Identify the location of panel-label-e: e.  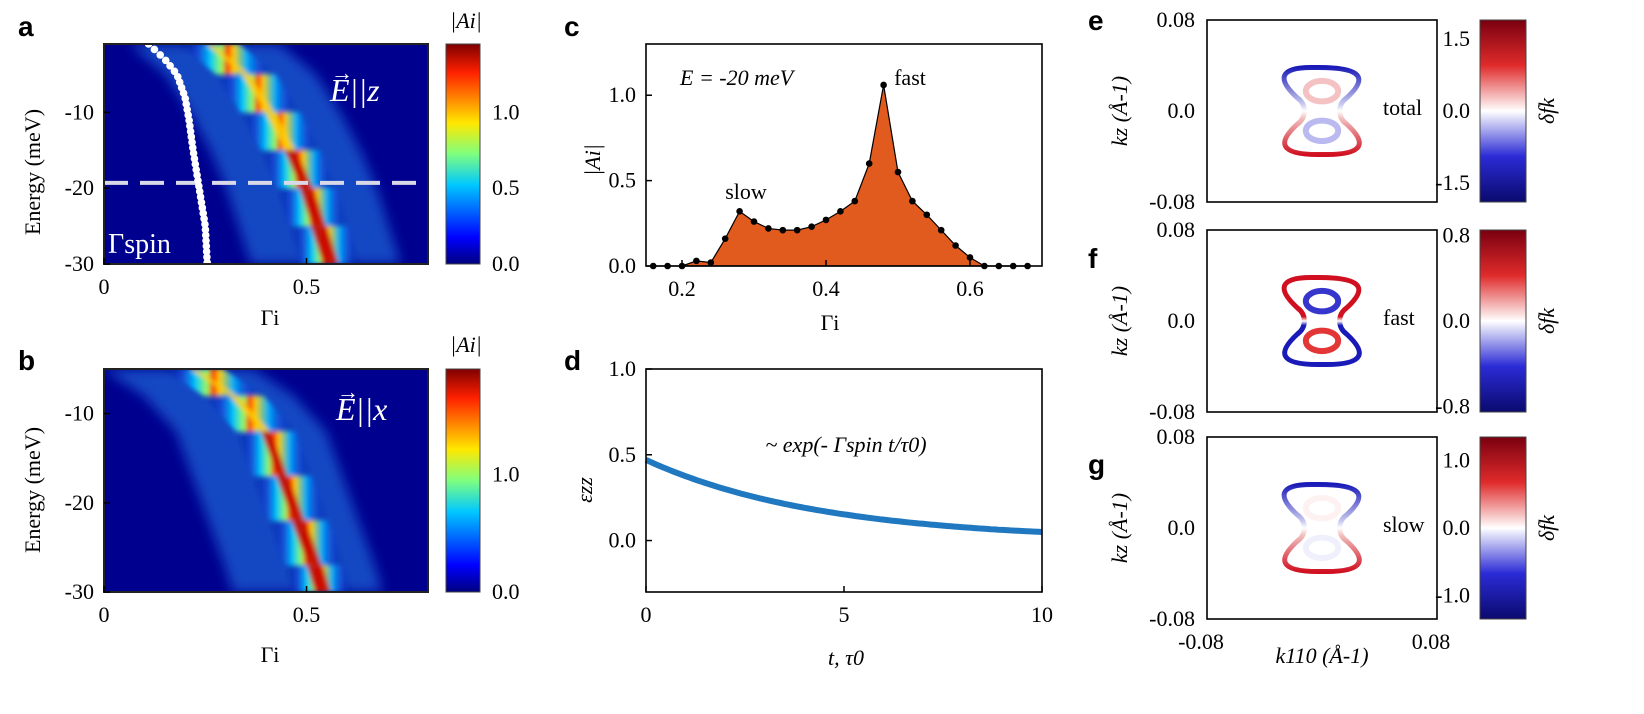
(1096, 20).